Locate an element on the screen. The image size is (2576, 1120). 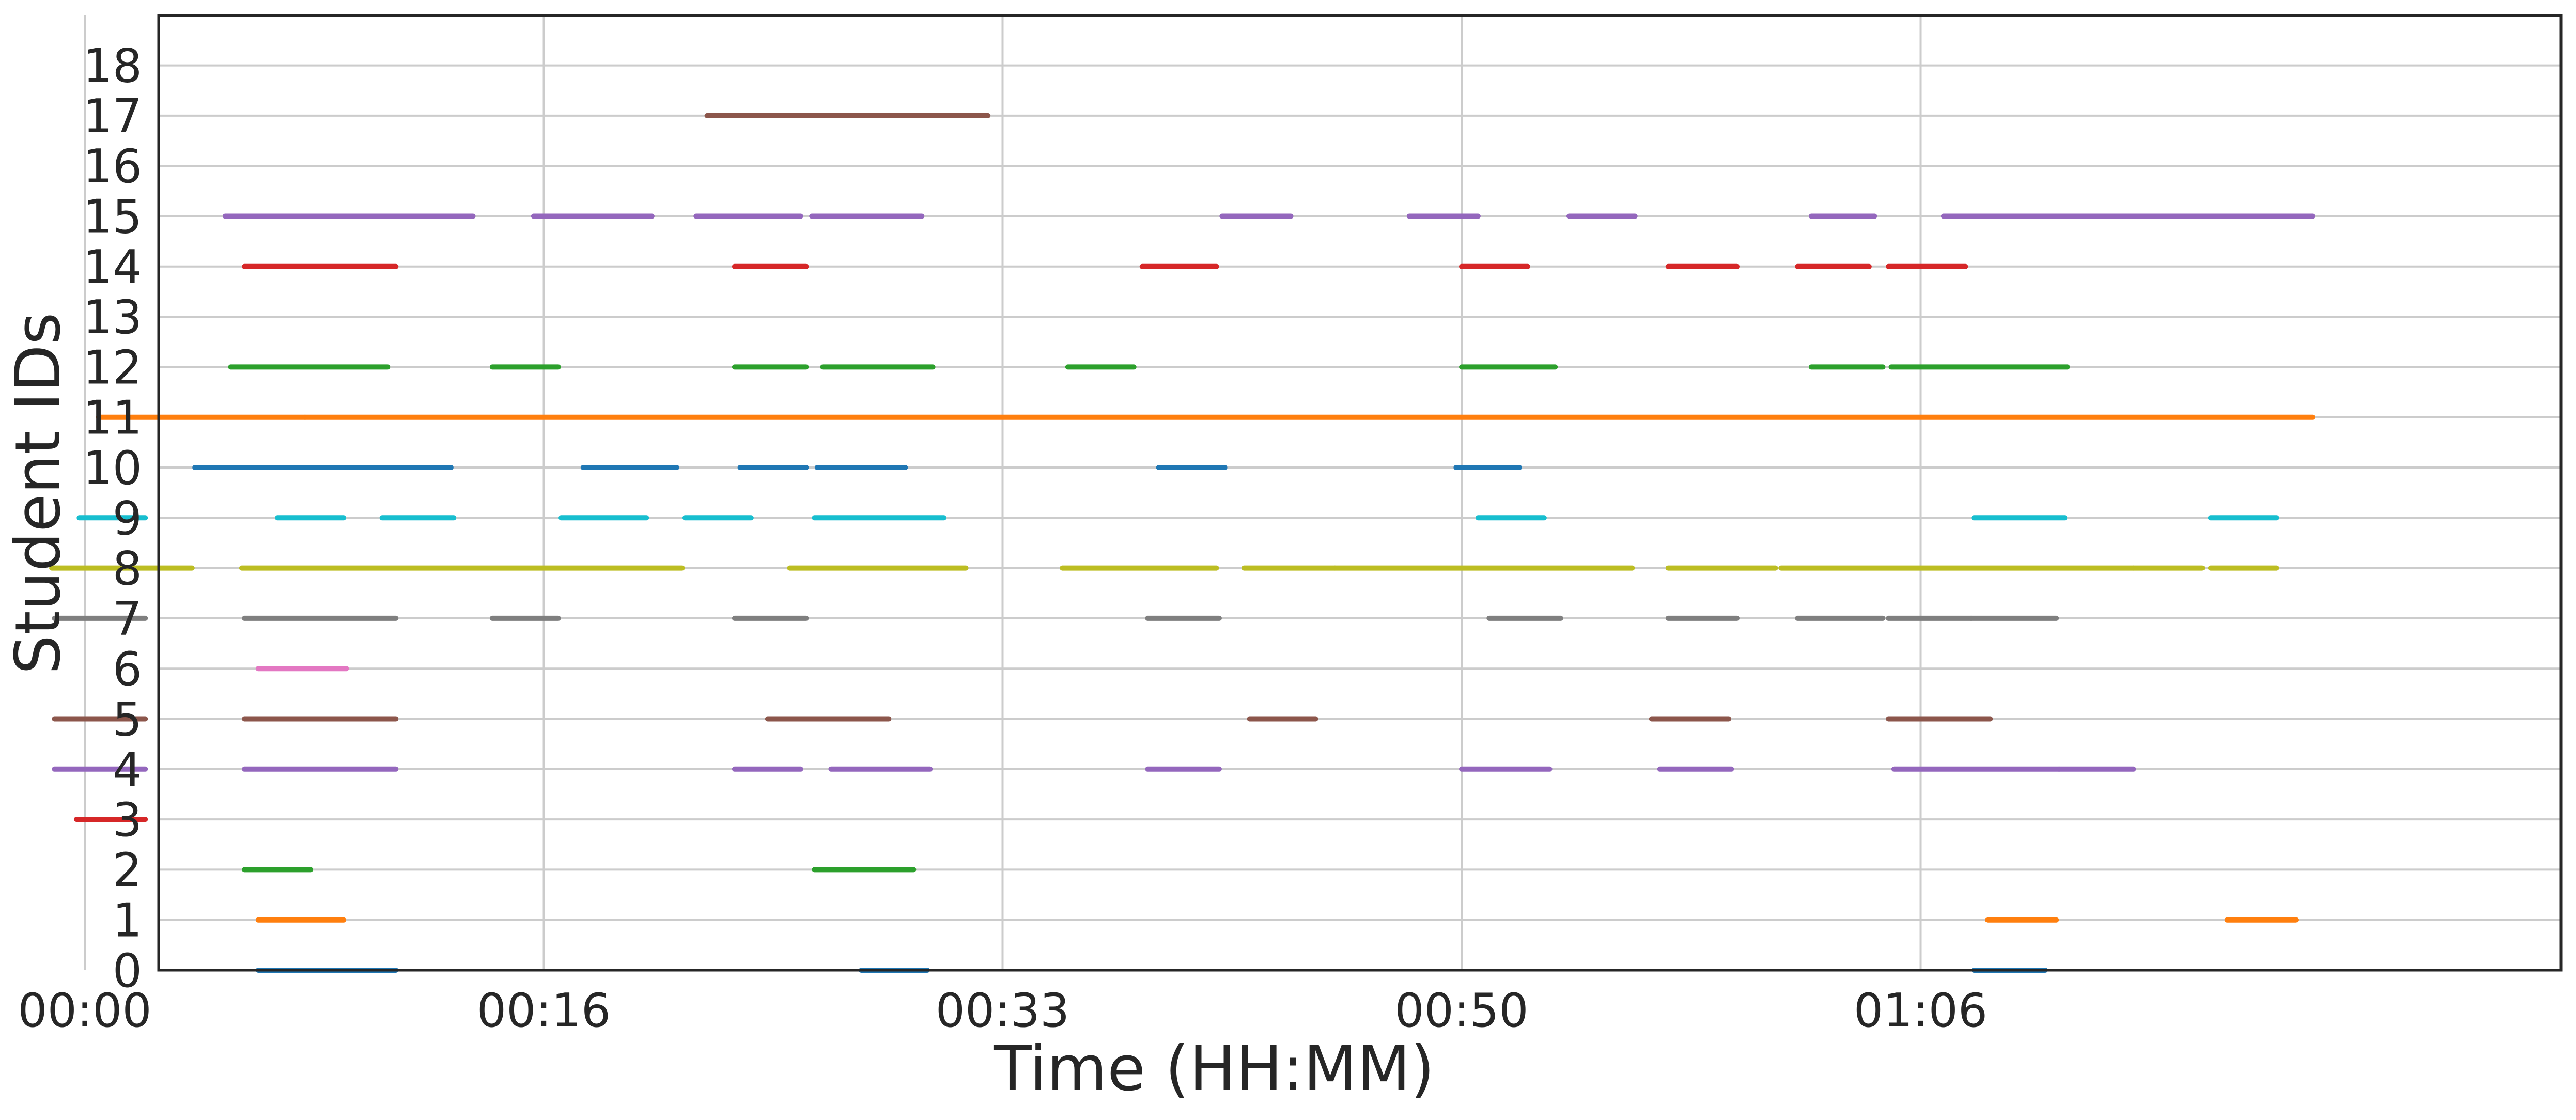
y-tick-label: 4 is located at coordinates (127, 770).